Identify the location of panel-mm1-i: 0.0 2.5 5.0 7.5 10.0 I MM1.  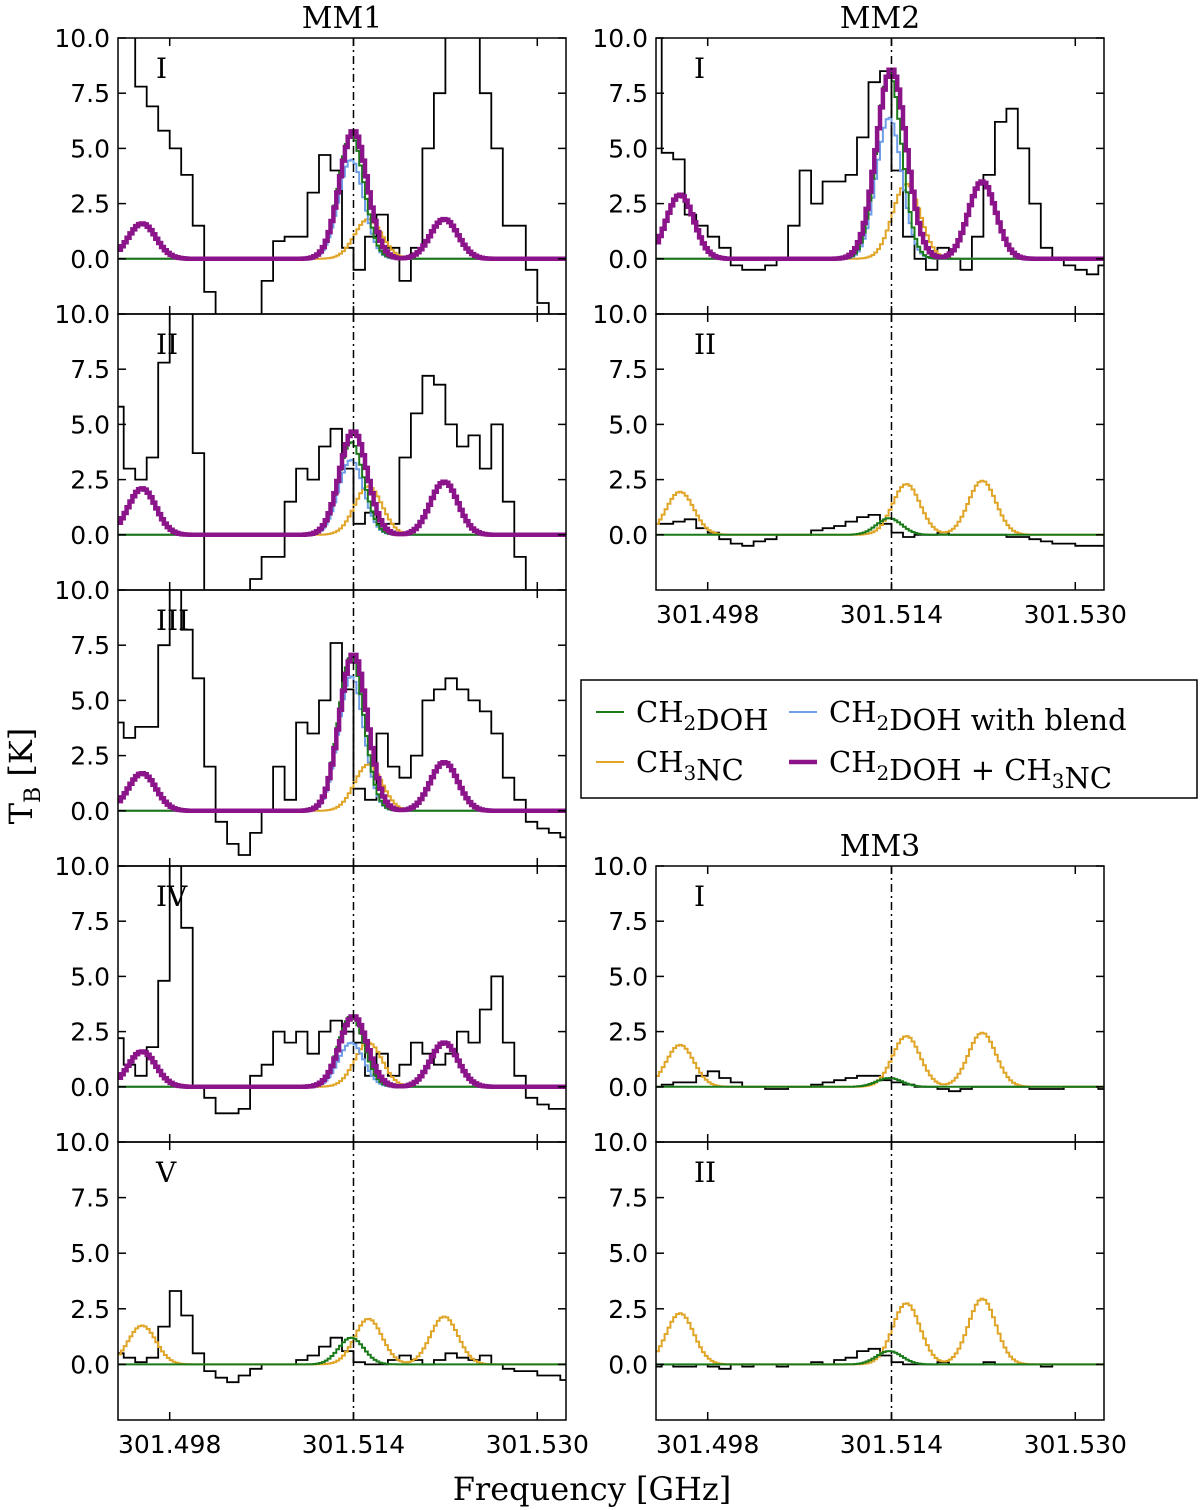
(310, 158).